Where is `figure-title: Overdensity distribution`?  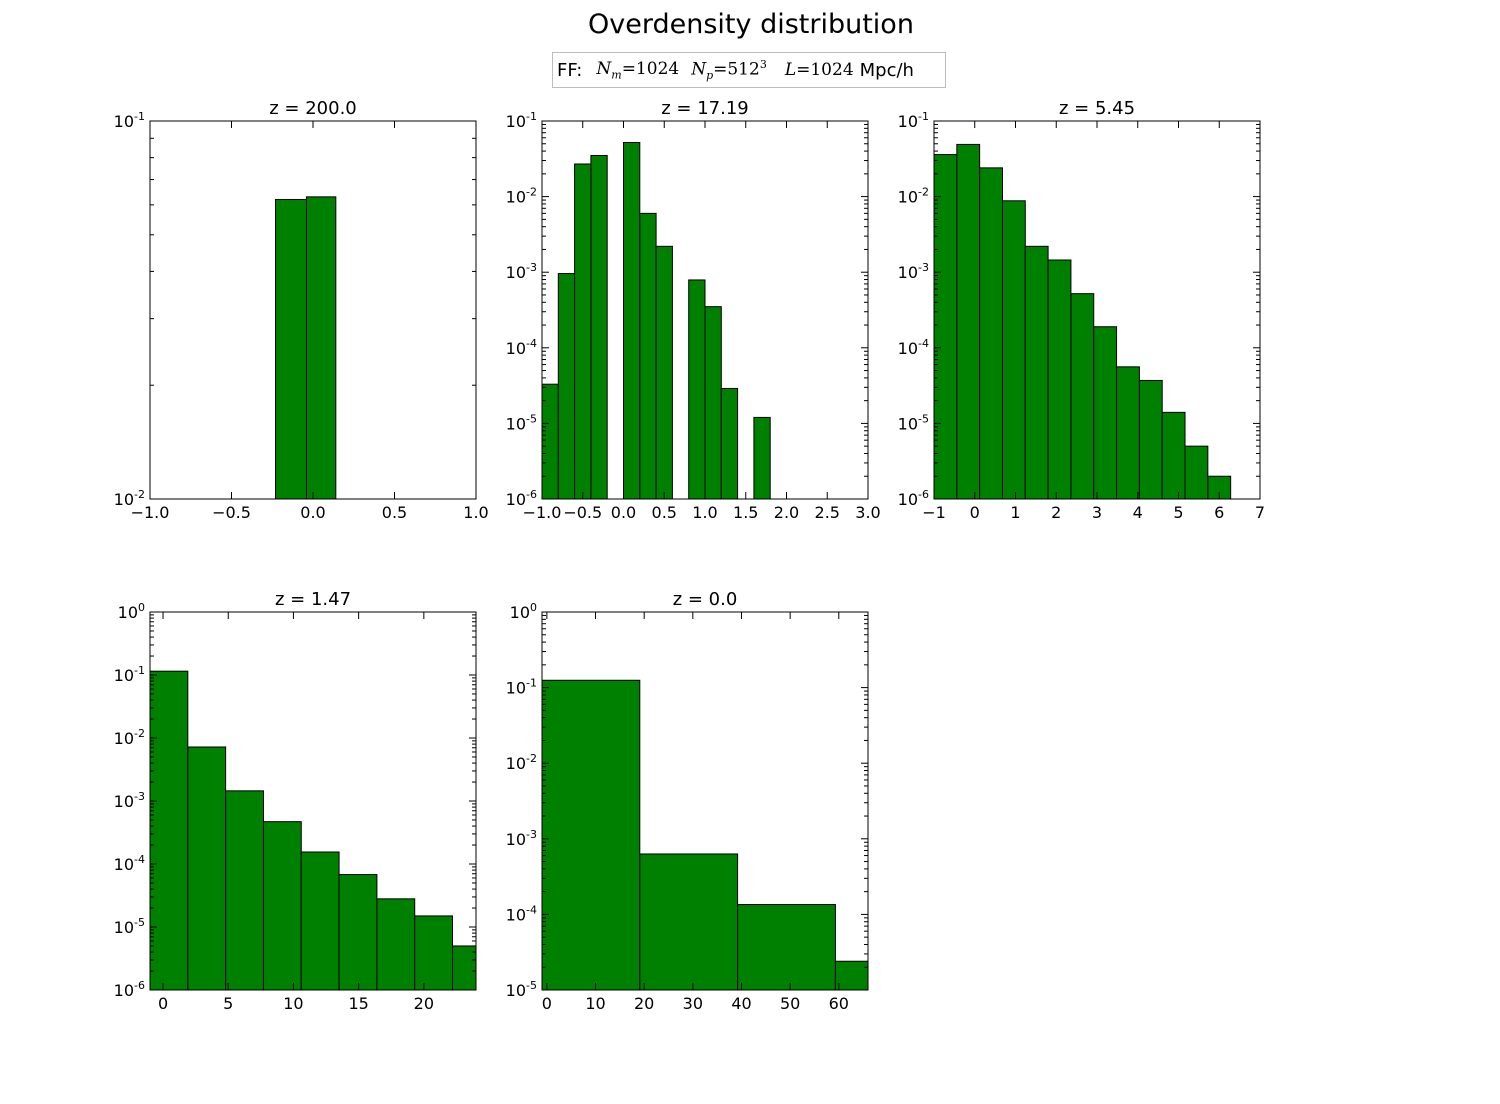 figure-title: Overdensity distribution is located at coordinates (751, 24).